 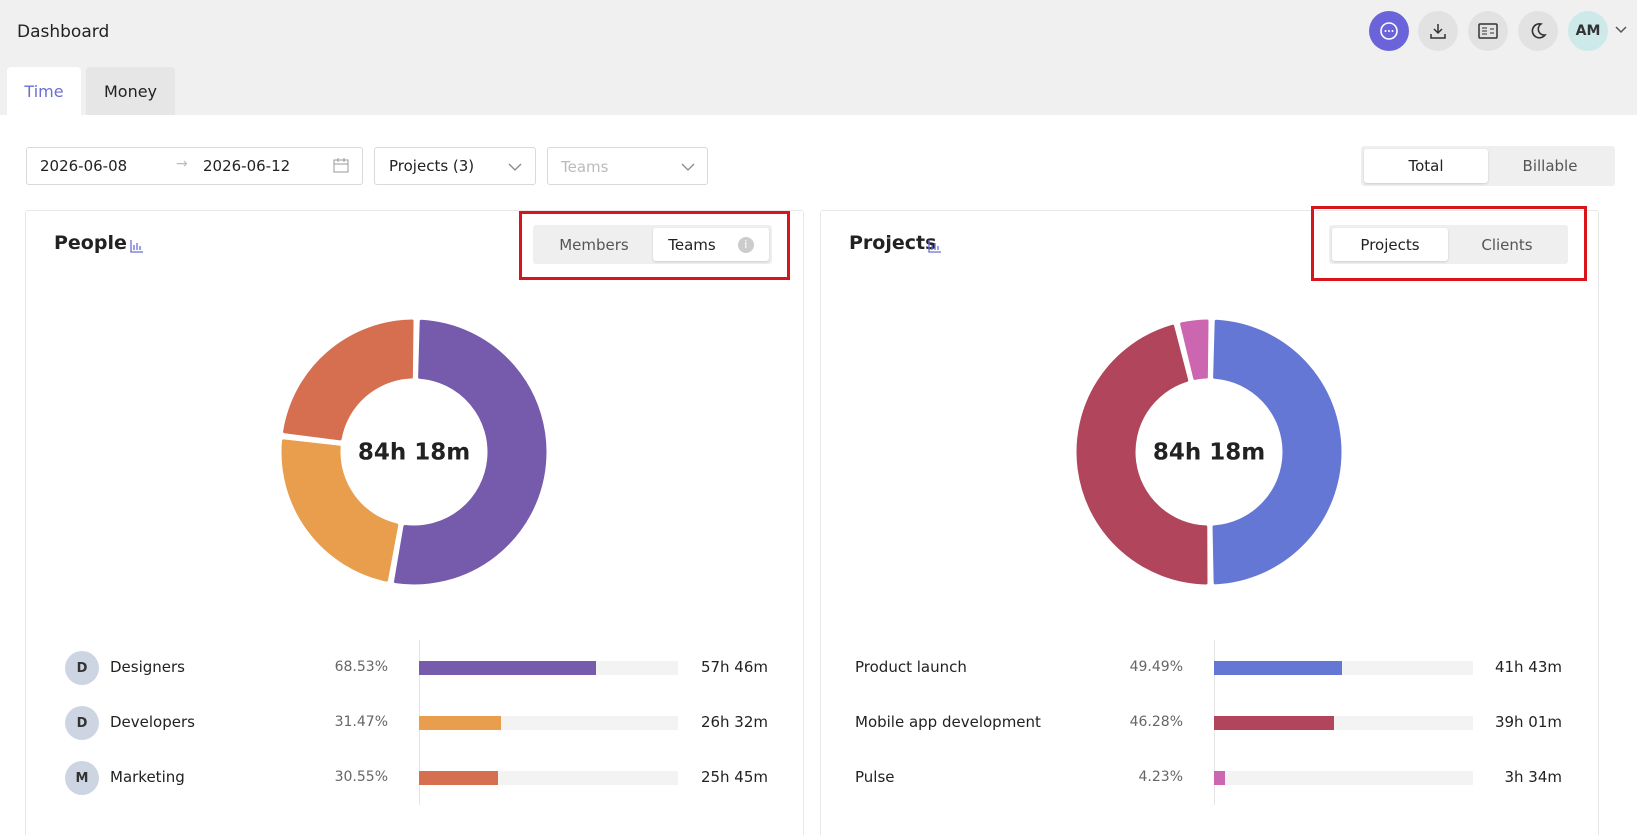 What do you see at coordinates (1538, 31) in the screenshot?
I see `theme-button` at bounding box center [1538, 31].